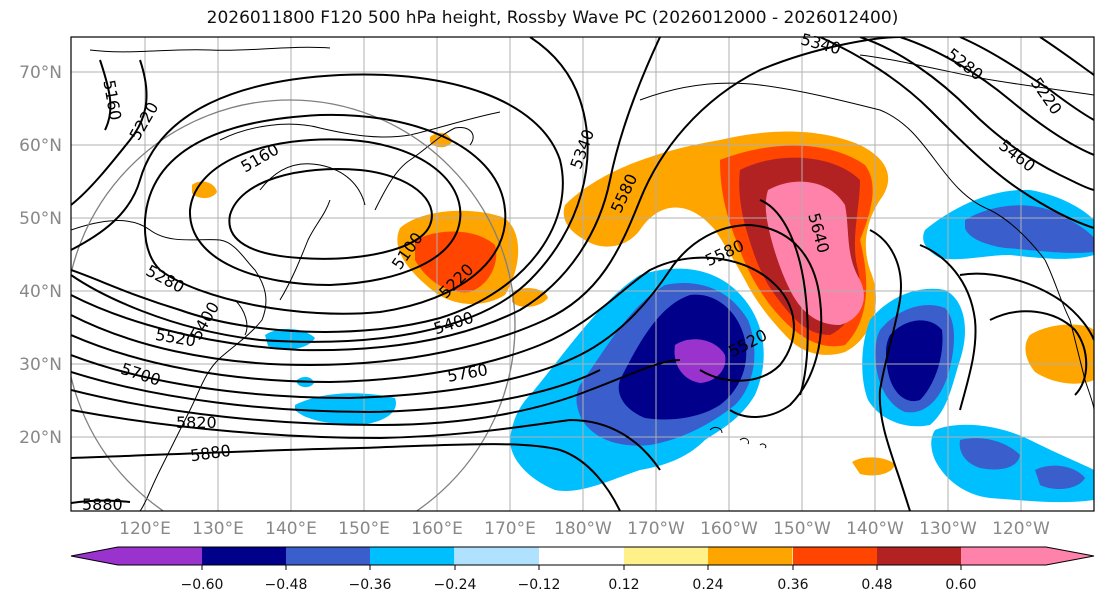  What do you see at coordinates (370, 585) in the screenshot?
I see `colorbar-tick-label: −0.36` at bounding box center [370, 585].